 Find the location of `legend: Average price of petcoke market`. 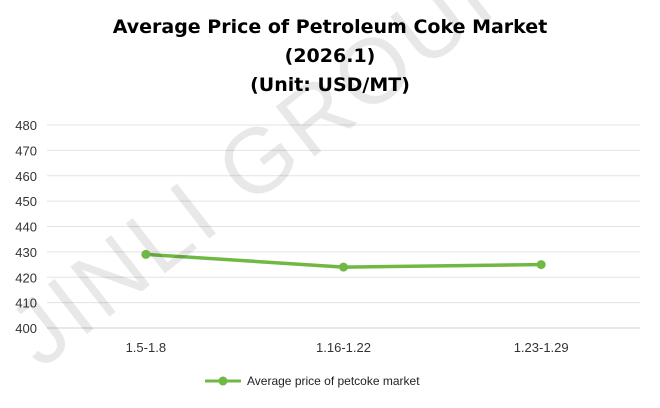

legend: Average price of petcoke market is located at coordinates (312, 381).